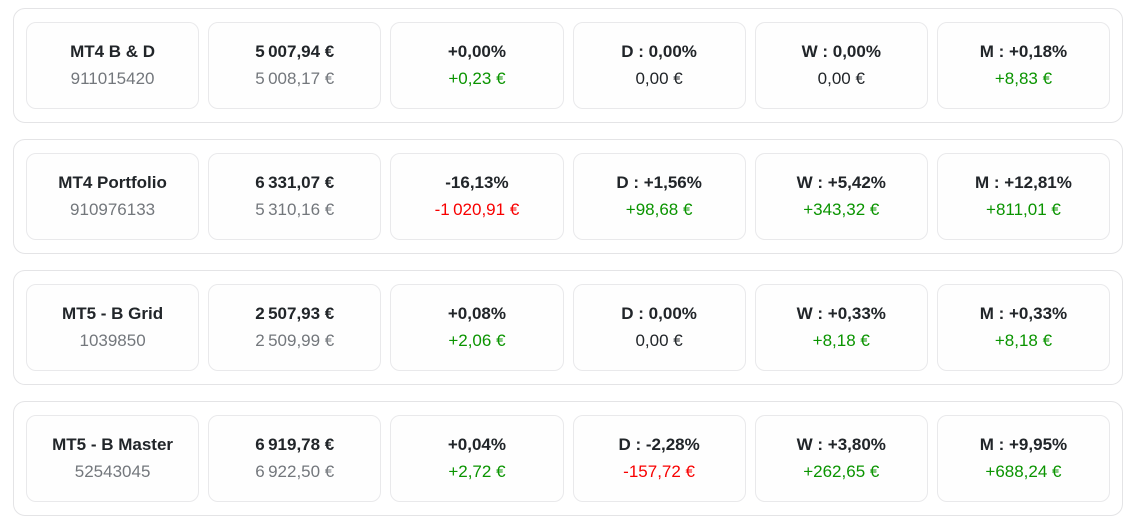  I want to click on account-name-card: MT5 - B Master 52543045, so click(113, 458).